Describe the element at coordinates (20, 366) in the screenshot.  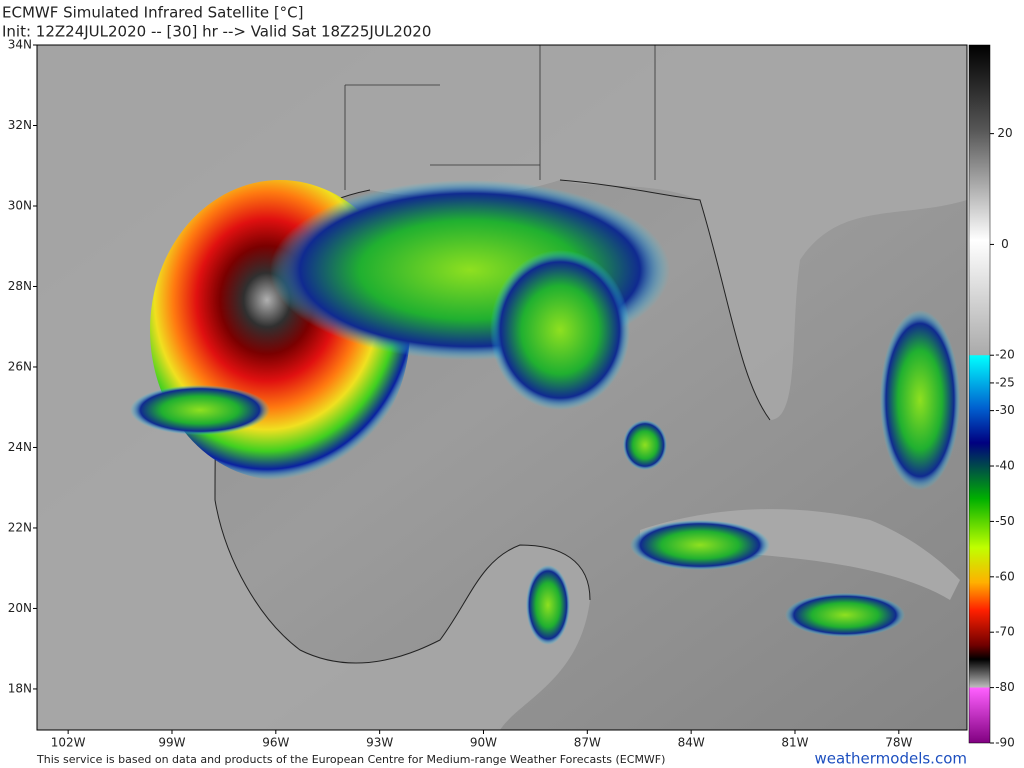
I see `lat-label: 26N` at that location.